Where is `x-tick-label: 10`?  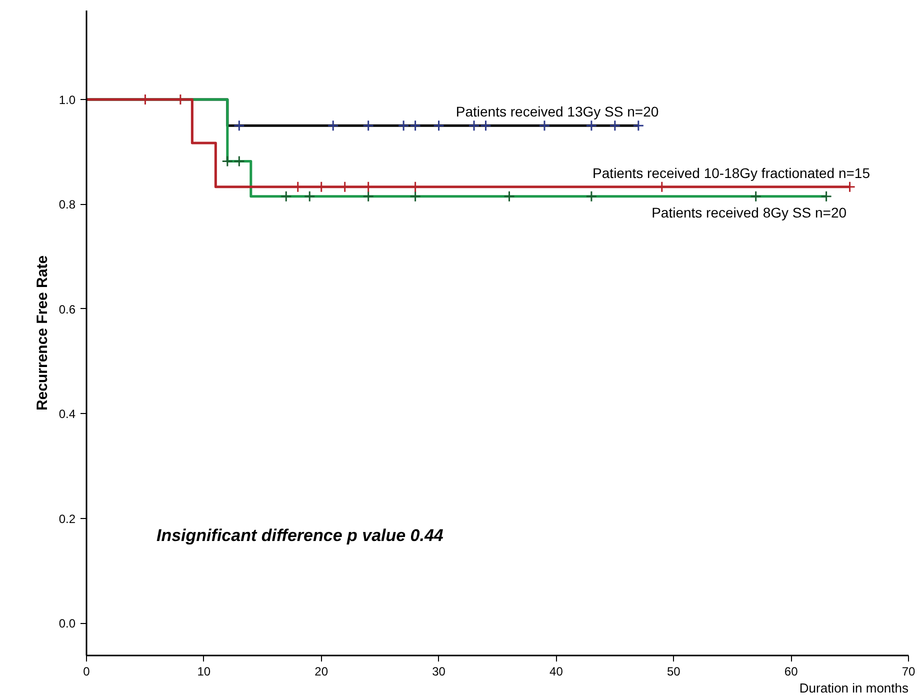
x-tick-label: 10 is located at coordinates (204, 671).